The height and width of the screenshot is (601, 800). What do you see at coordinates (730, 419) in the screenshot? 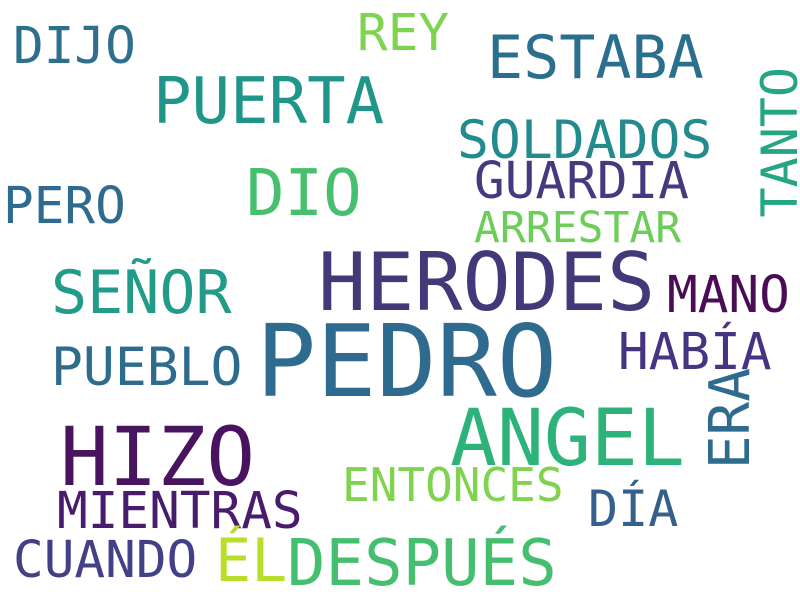
I see `word-era: ERA` at bounding box center [730, 419].